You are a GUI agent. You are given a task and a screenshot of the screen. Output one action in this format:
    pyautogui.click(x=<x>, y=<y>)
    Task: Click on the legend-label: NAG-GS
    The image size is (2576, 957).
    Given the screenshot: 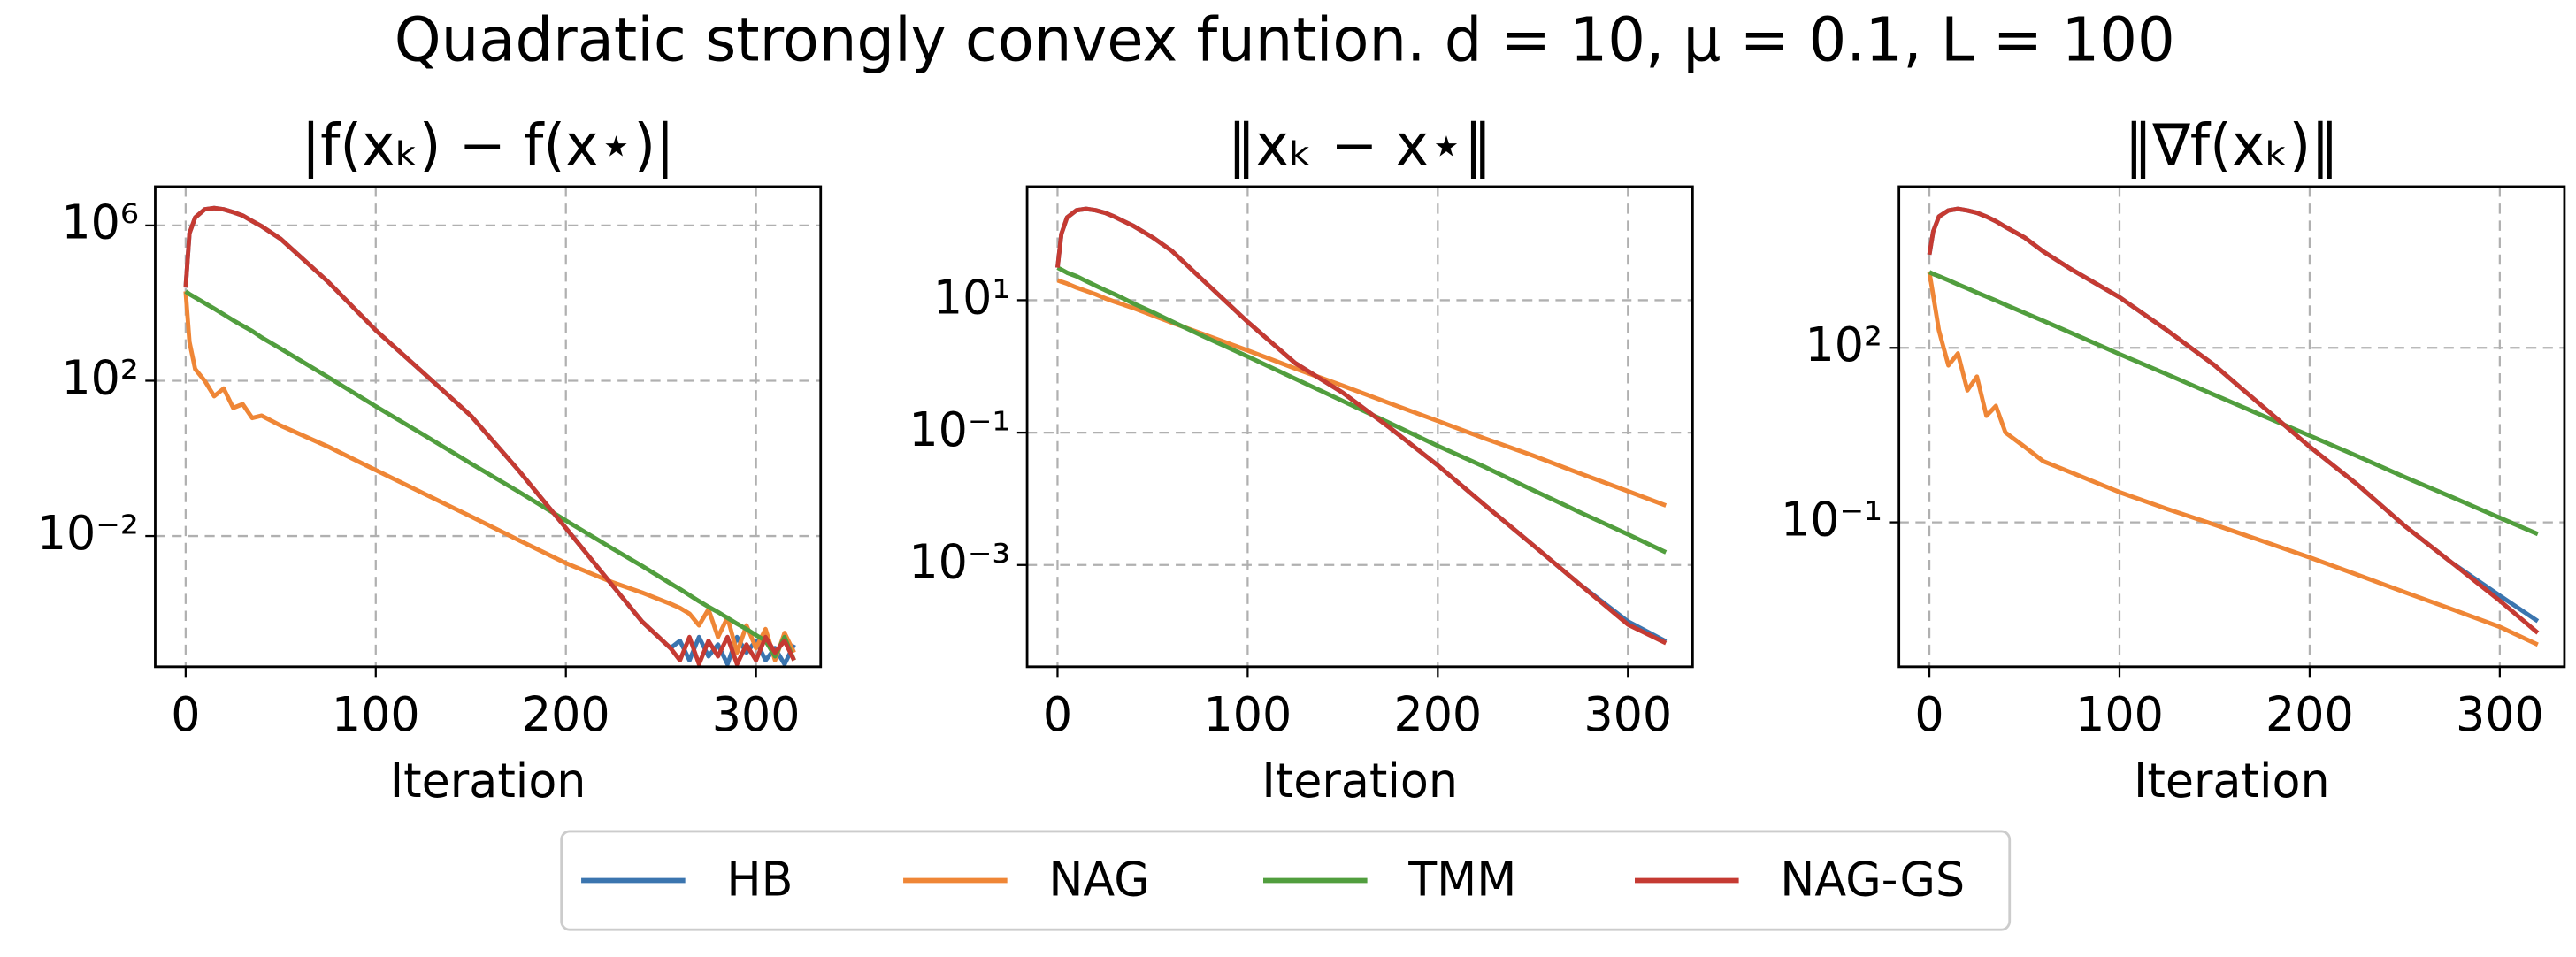 What is the action you would take?
    pyautogui.click(x=1872, y=880)
    